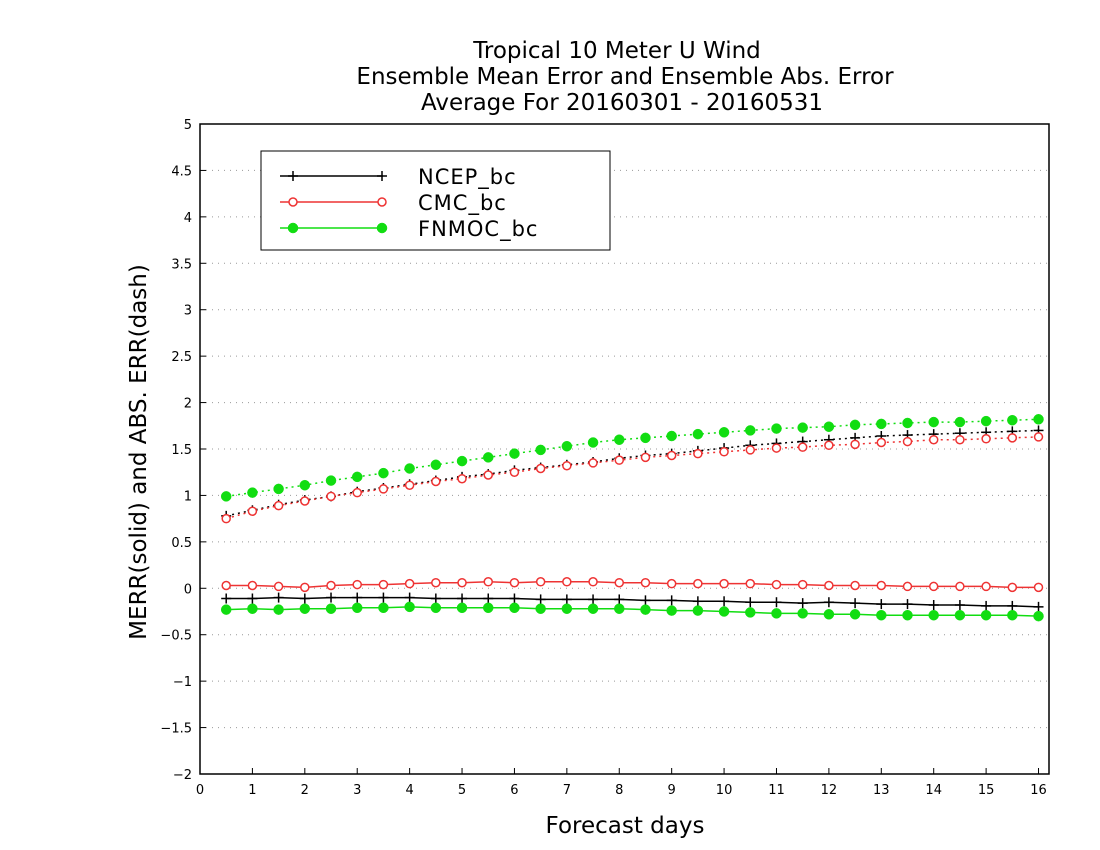 The image size is (1100, 850). What do you see at coordinates (357, 790) in the screenshot?
I see `x-tick-label: 3` at bounding box center [357, 790].